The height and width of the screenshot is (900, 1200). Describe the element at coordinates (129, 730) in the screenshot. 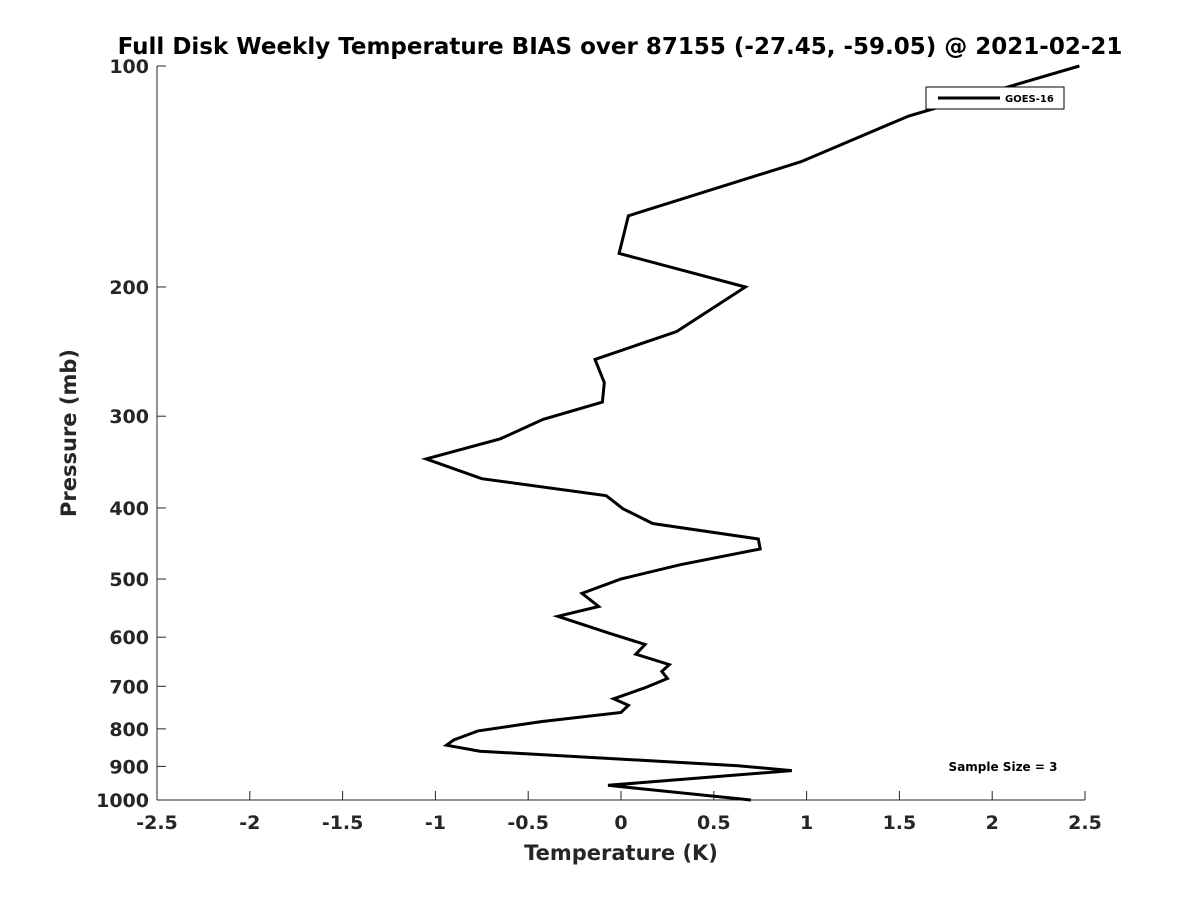

I see `y-tick-label: 800` at that location.